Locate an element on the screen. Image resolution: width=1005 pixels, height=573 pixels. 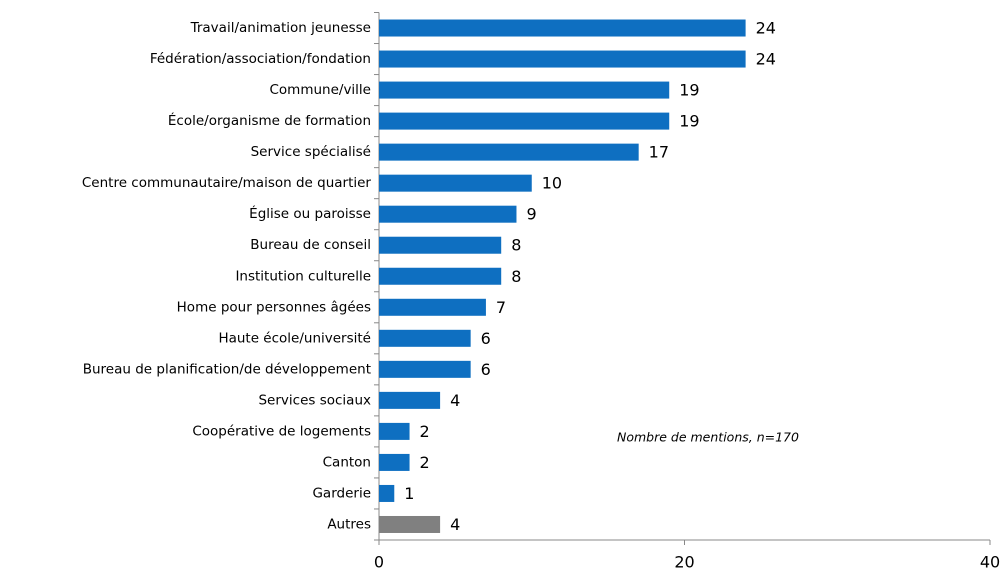
y-tick-label: Service spécialisé is located at coordinates (311, 152).